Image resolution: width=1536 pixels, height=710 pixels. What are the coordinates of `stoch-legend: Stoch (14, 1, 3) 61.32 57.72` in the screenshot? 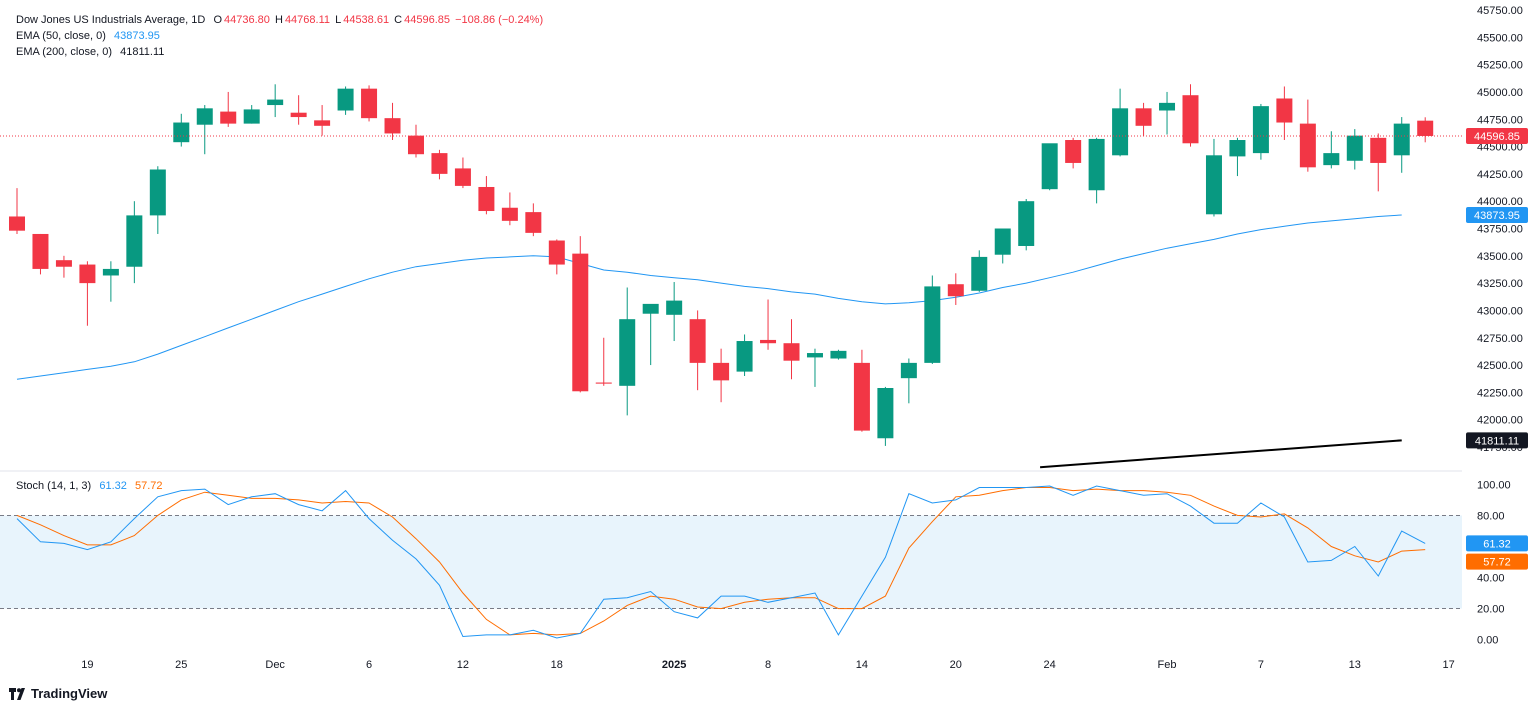 It's located at (90, 486).